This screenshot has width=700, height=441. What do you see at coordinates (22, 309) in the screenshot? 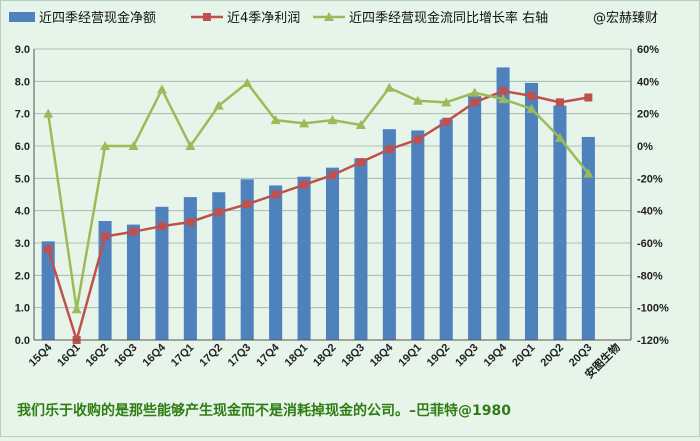
I see `left-tick-label: 1.0` at bounding box center [22, 309].